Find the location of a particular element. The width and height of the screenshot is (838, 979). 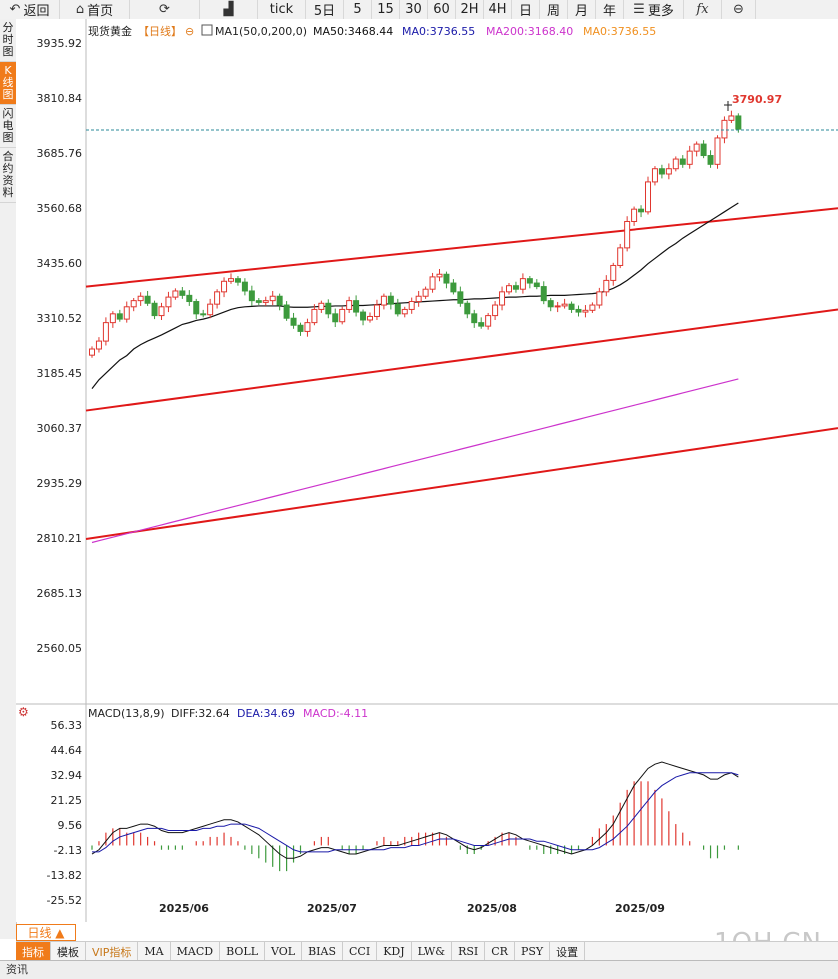

macd-diff-line is located at coordinates (415, 810).